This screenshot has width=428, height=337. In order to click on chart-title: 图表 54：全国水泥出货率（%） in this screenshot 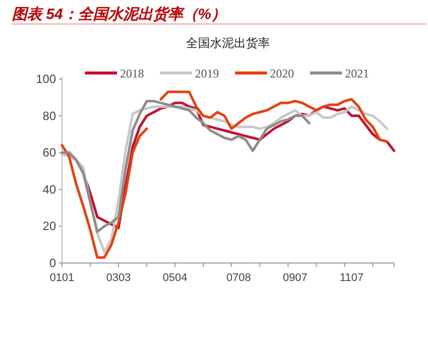, I will do `click(119, 14)`.